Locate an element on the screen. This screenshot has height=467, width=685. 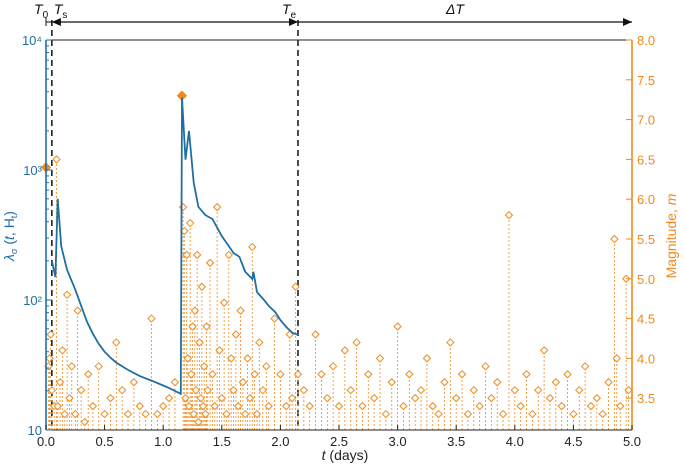
x-tick-label: 3.5 is located at coordinates (456, 441).